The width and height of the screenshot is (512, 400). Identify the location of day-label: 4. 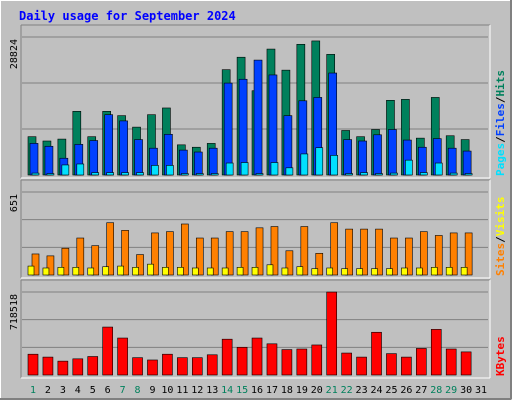
(78, 390).